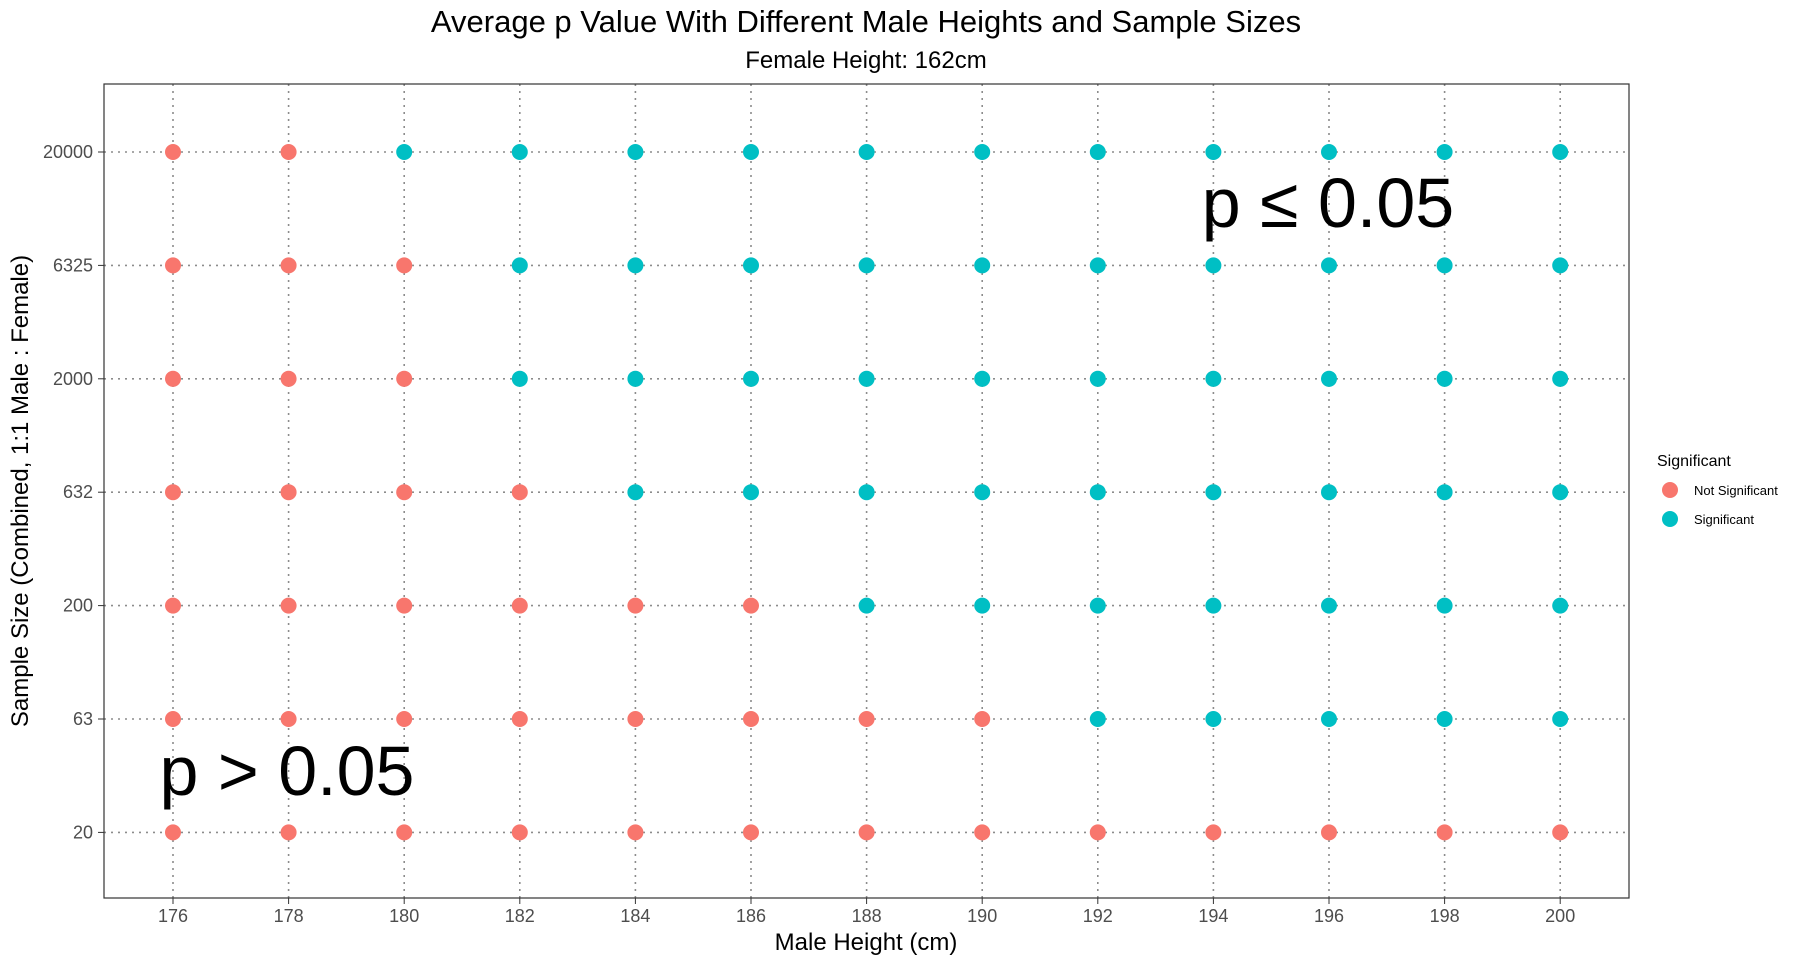 The image size is (1800, 960). I want to click on x-tick-label: 180, so click(404, 916).